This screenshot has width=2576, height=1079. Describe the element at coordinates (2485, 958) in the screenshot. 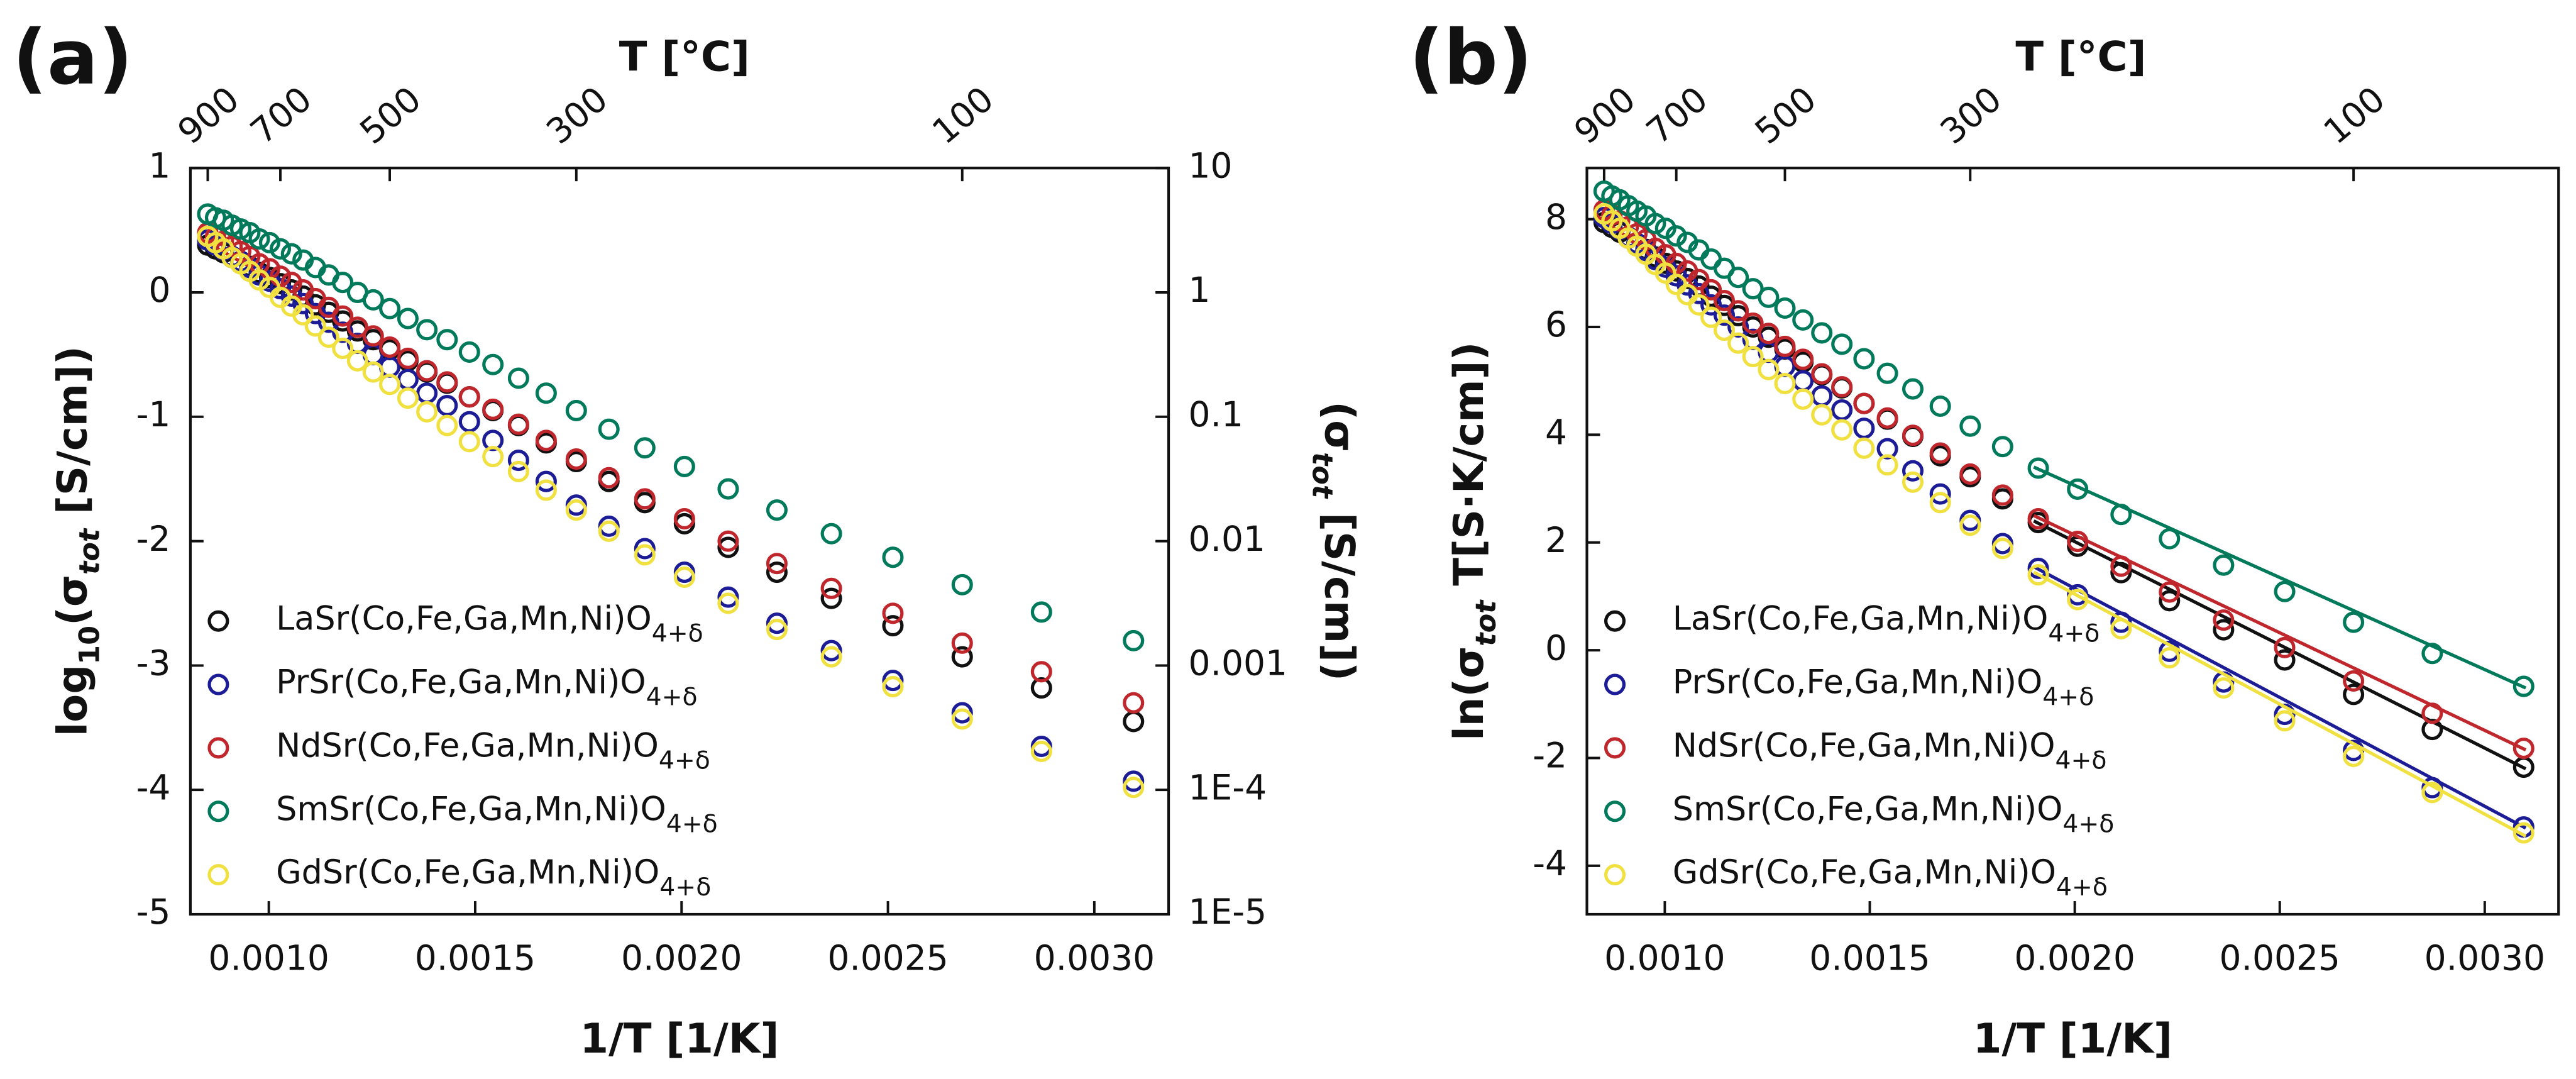

I see `x-tick-label: 0.0030` at that location.